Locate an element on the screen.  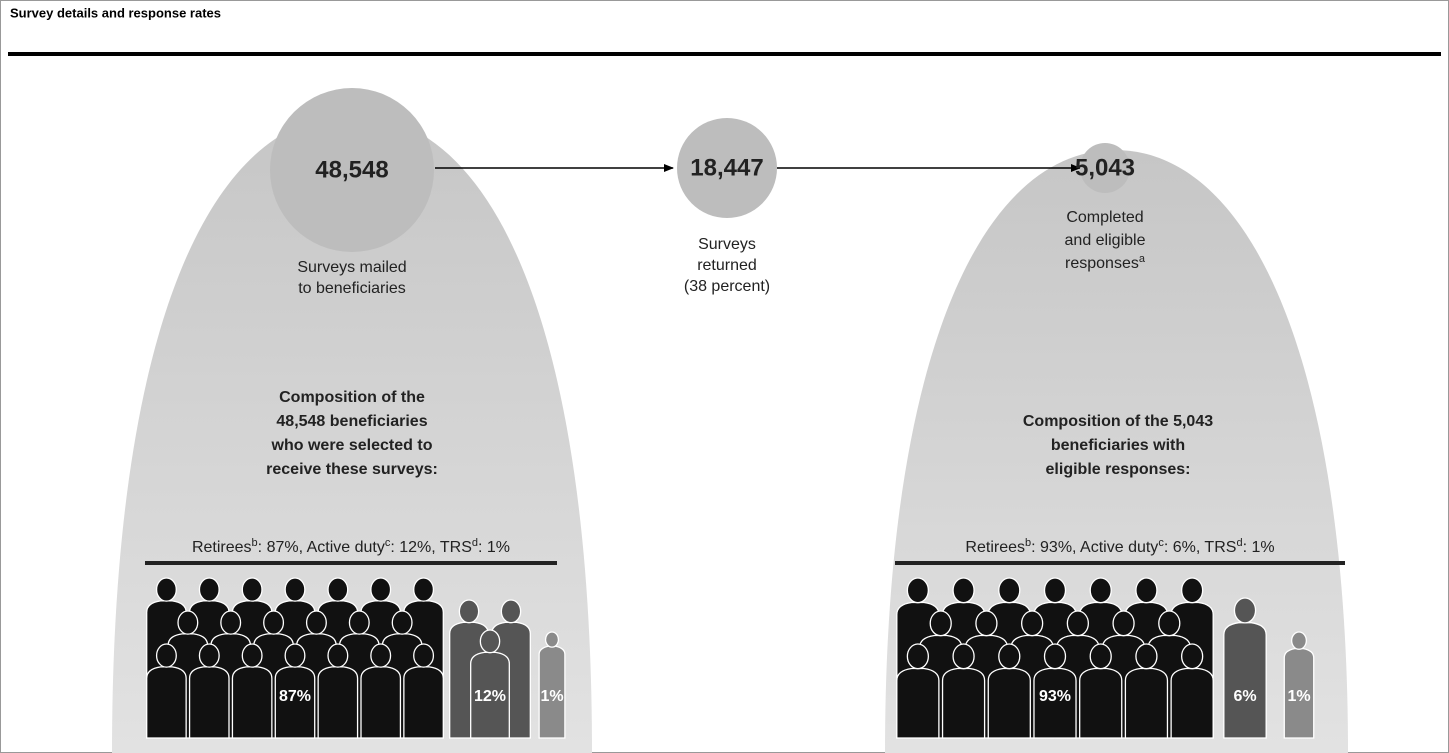
stage-label: Completed is located at coordinates (1104, 217).